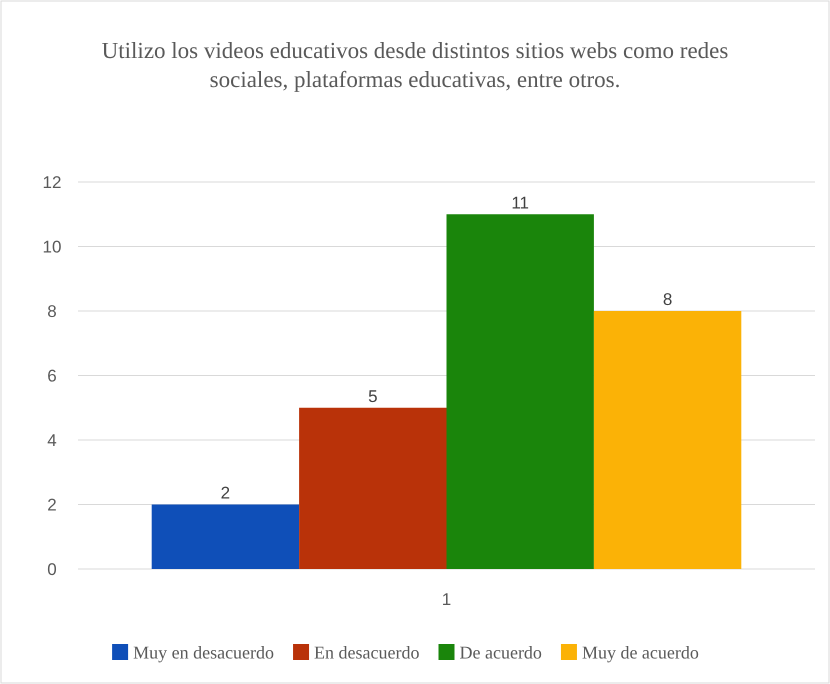 Image resolution: width=830 pixels, height=684 pixels. What do you see at coordinates (52, 504) in the screenshot?
I see `y-tick-label: 2` at bounding box center [52, 504].